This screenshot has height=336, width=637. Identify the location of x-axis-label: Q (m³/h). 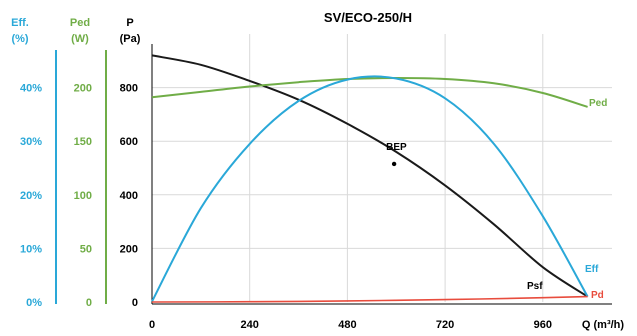
(603, 325).